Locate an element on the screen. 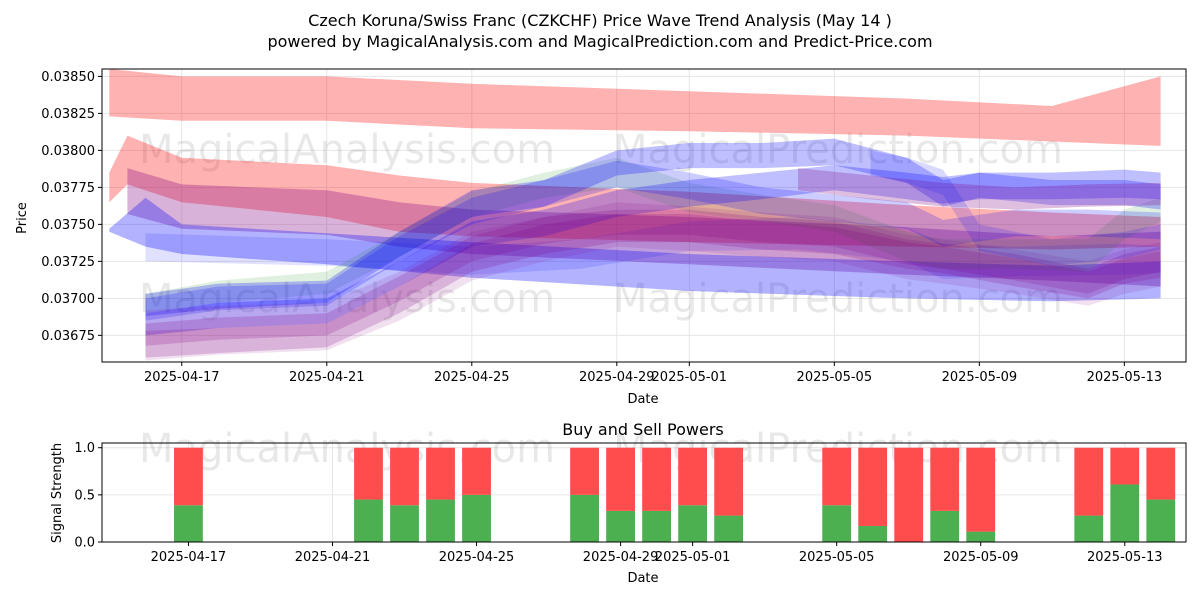 The height and width of the screenshot is (600, 1200). top-chart-xlabel: Date is located at coordinates (642, 399).